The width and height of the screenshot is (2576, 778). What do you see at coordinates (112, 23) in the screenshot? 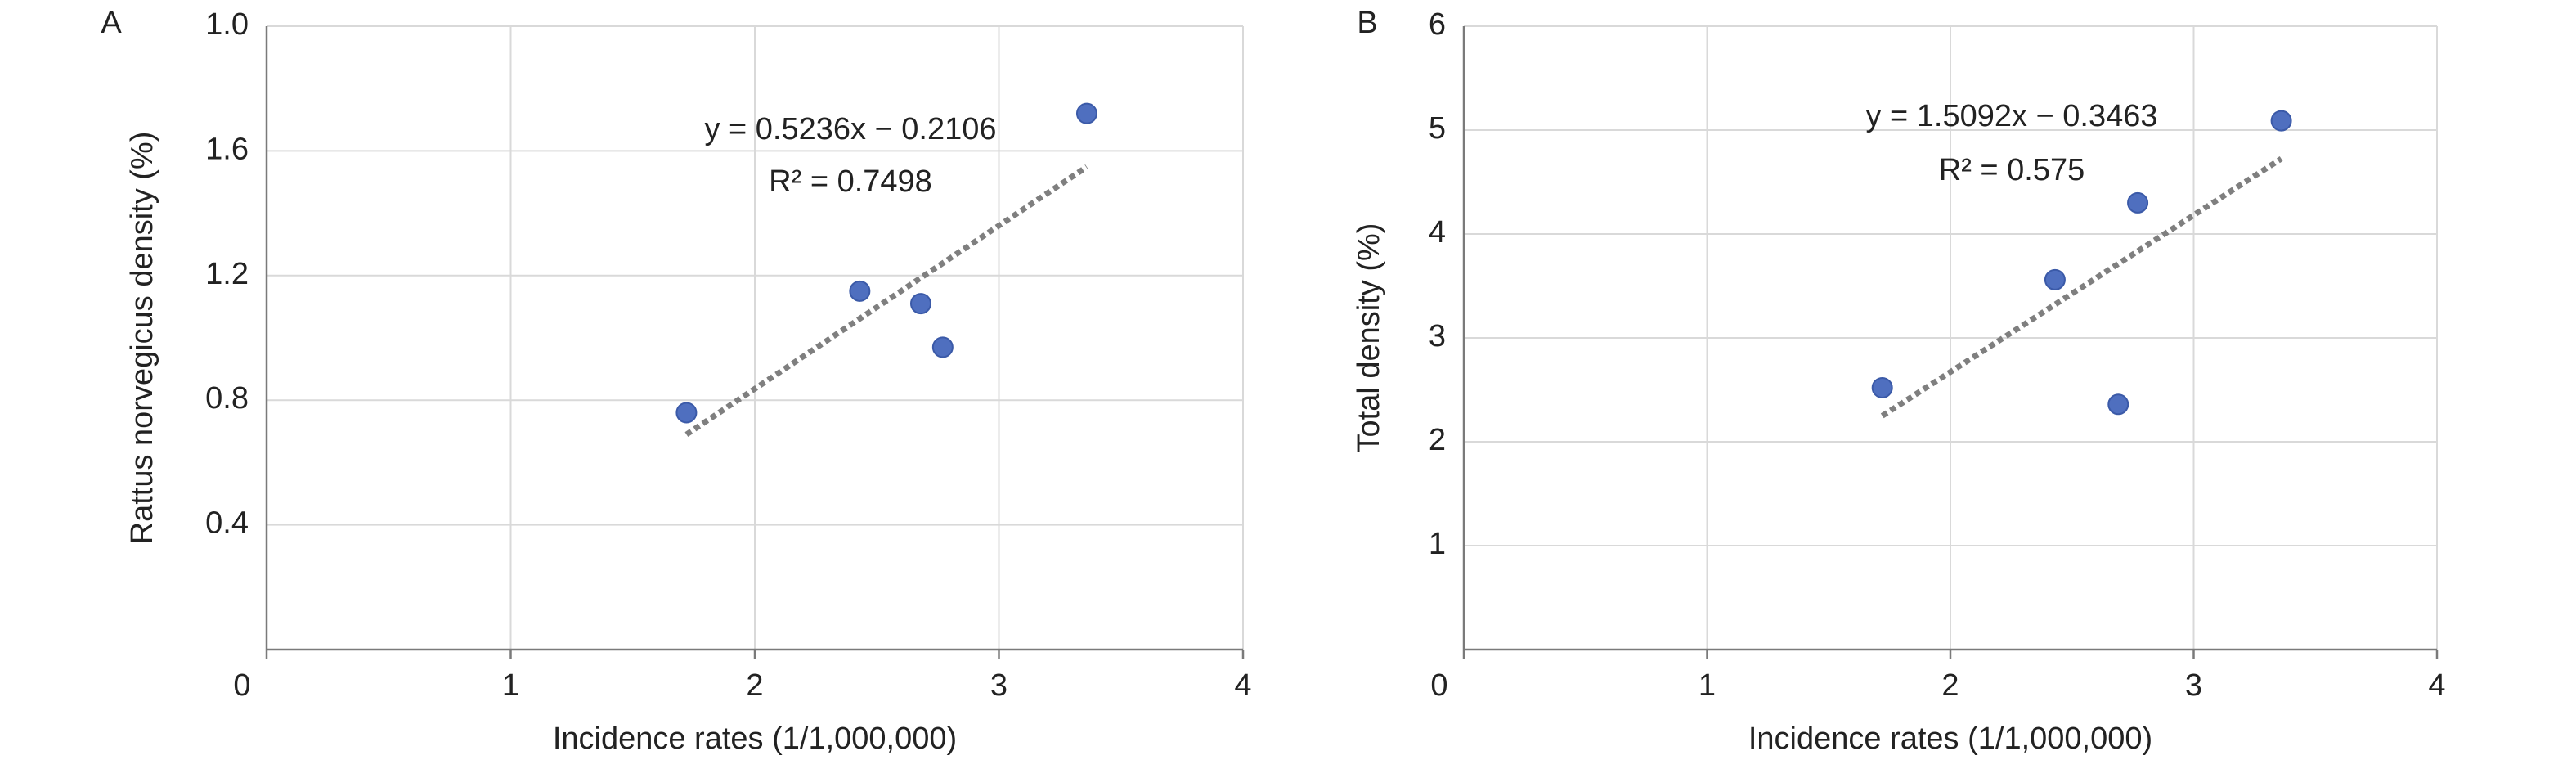
I see `panel-label: A` at bounding box center [112, 23].